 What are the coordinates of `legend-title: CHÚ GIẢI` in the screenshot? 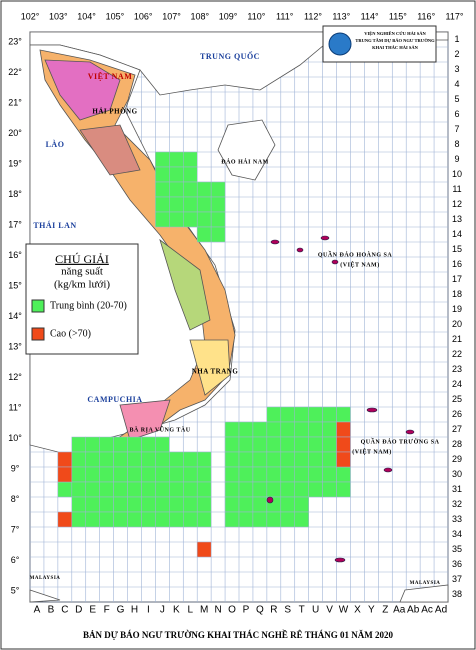 It's located at (82, 259).